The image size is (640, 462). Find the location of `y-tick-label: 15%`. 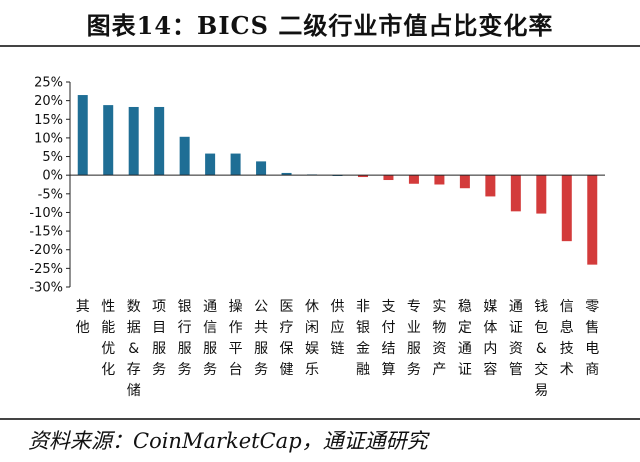

y-tick-label: 15% is located at coordinates (48, 120).